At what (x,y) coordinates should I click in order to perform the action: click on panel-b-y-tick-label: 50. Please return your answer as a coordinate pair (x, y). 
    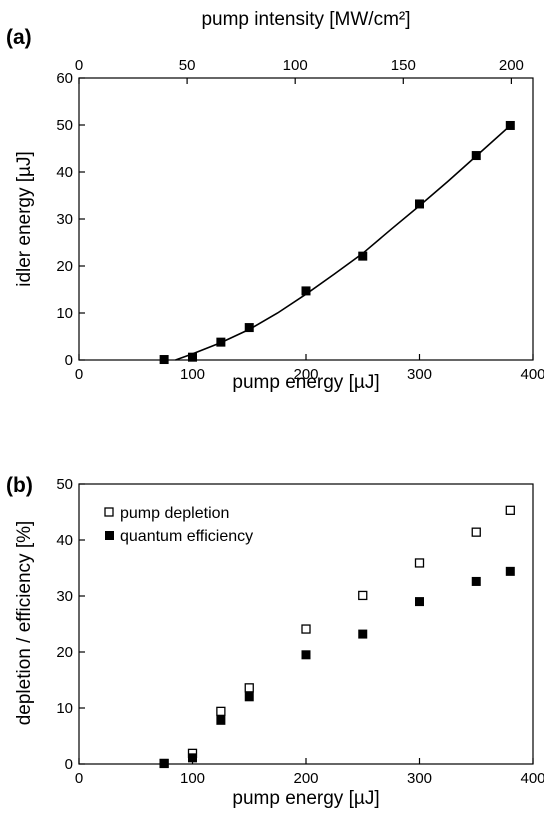
    Looking at the image, I should click on (64, 484).